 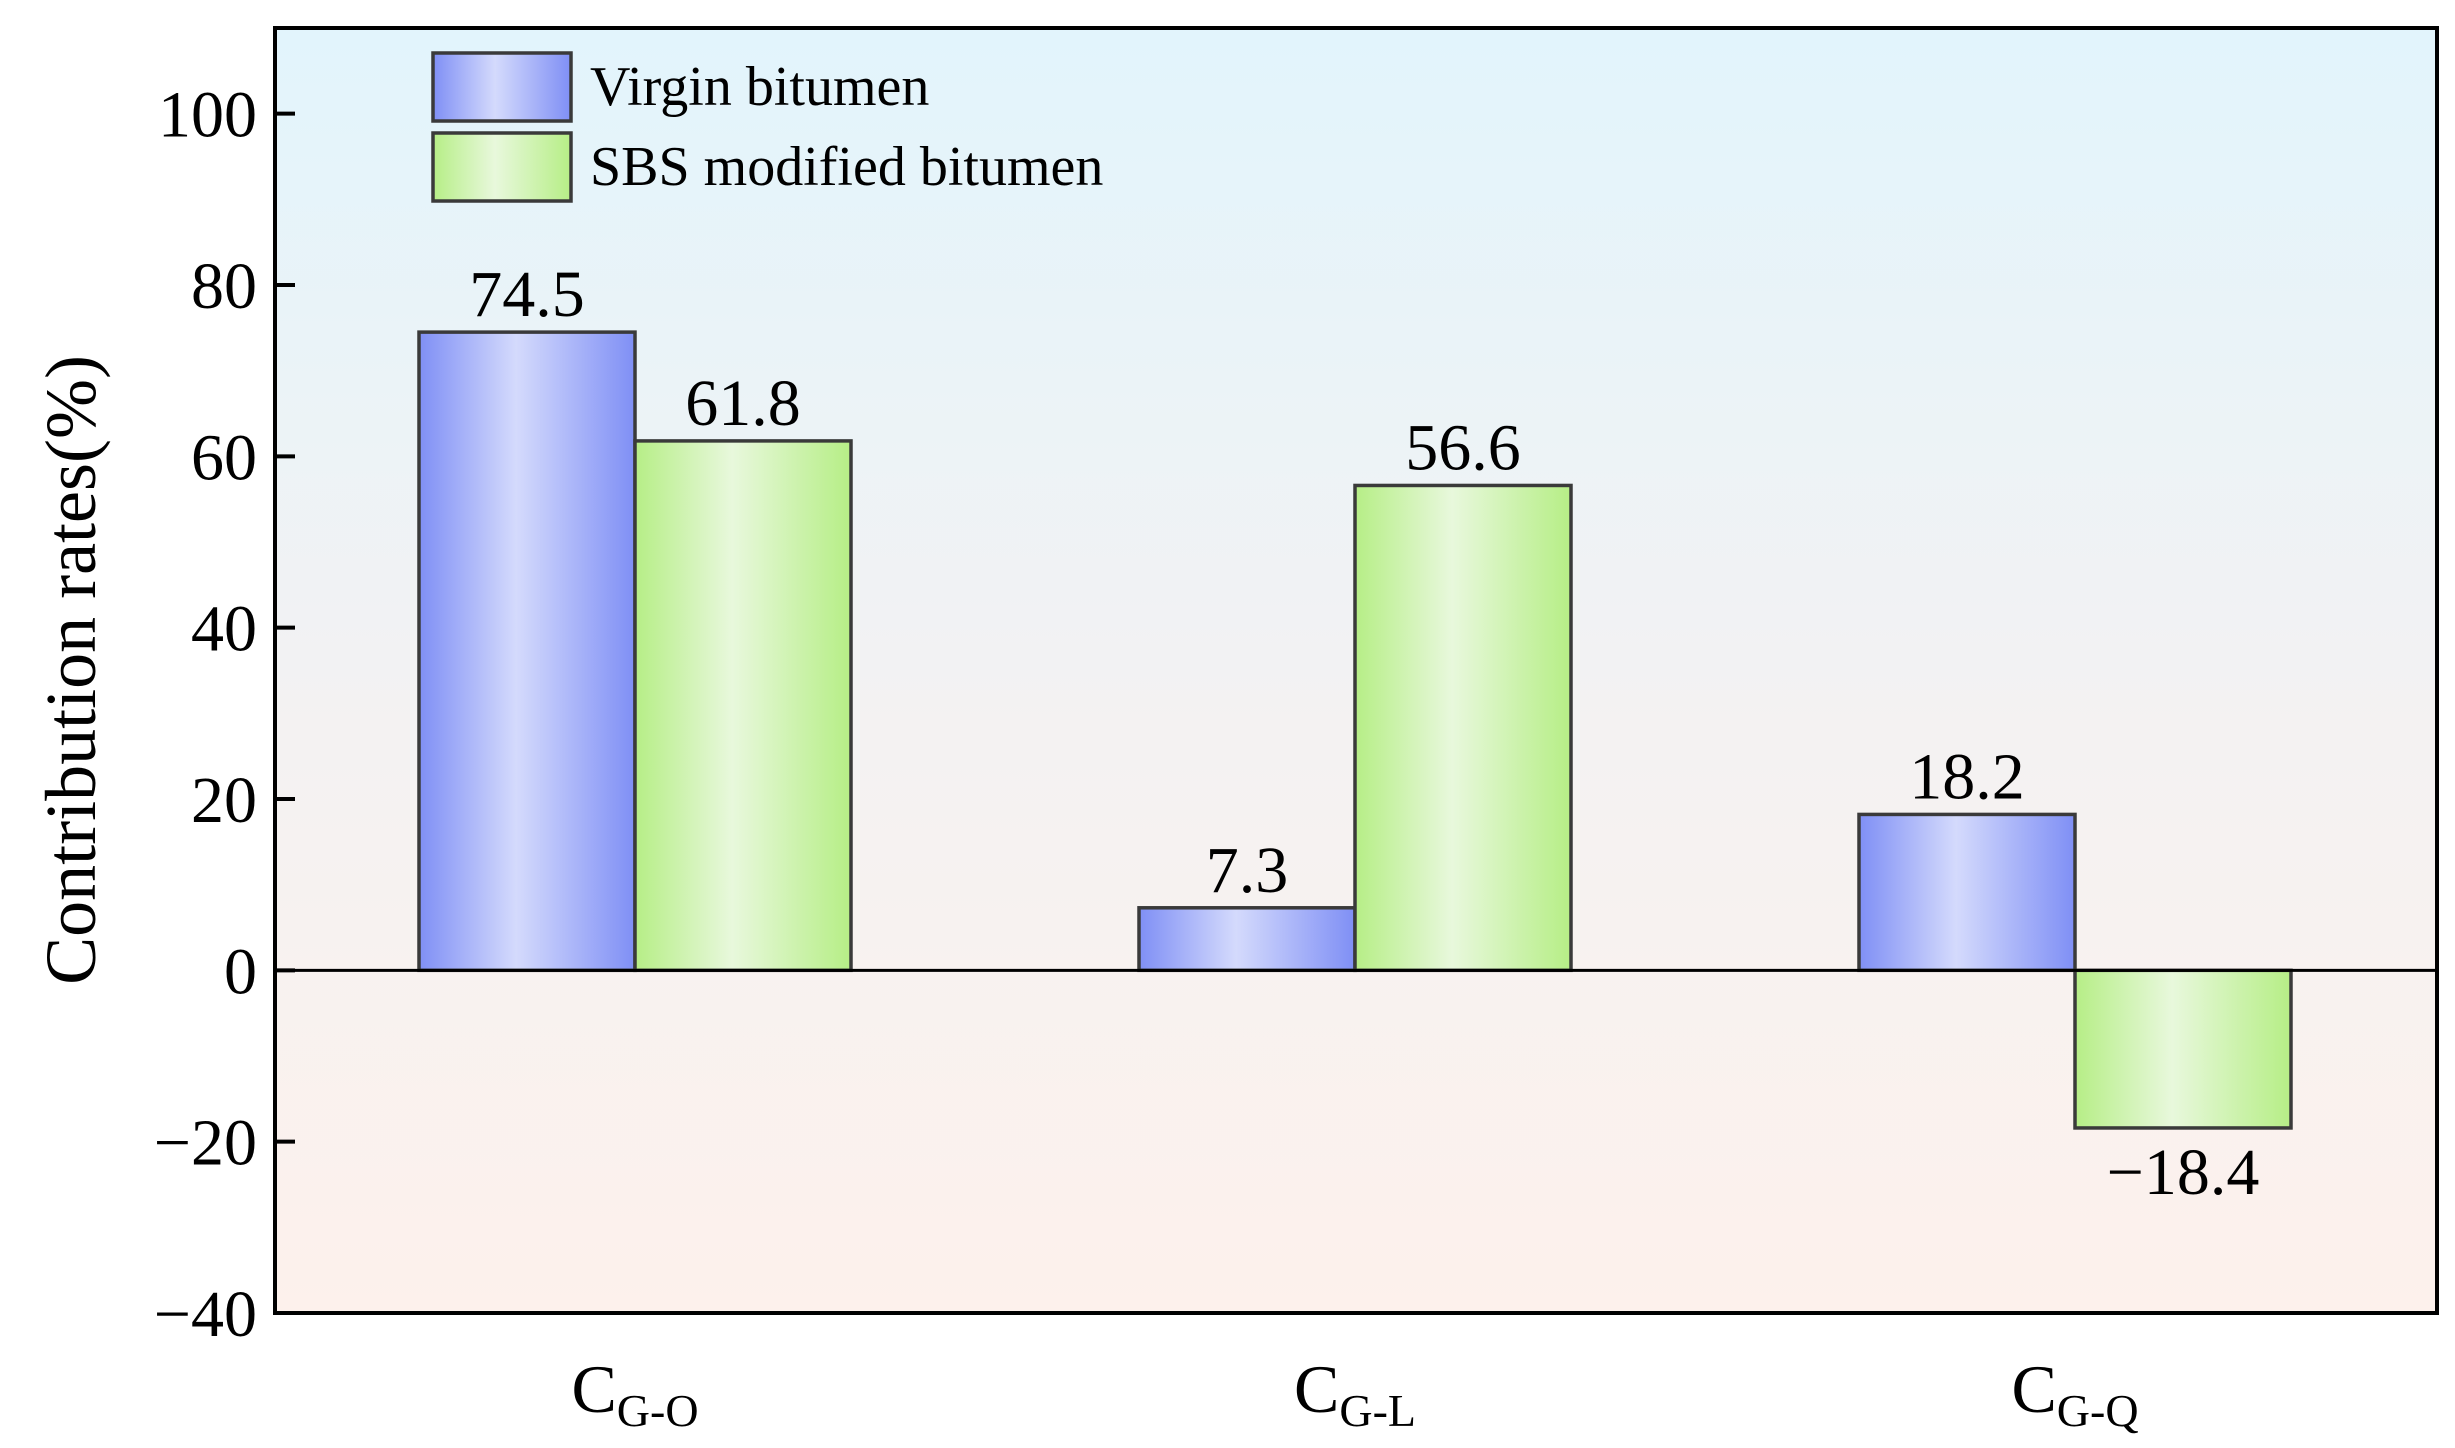 I want to click on x-axis-categories: CG-O CG-L CG-Q, so click(x=1354, y=1393).